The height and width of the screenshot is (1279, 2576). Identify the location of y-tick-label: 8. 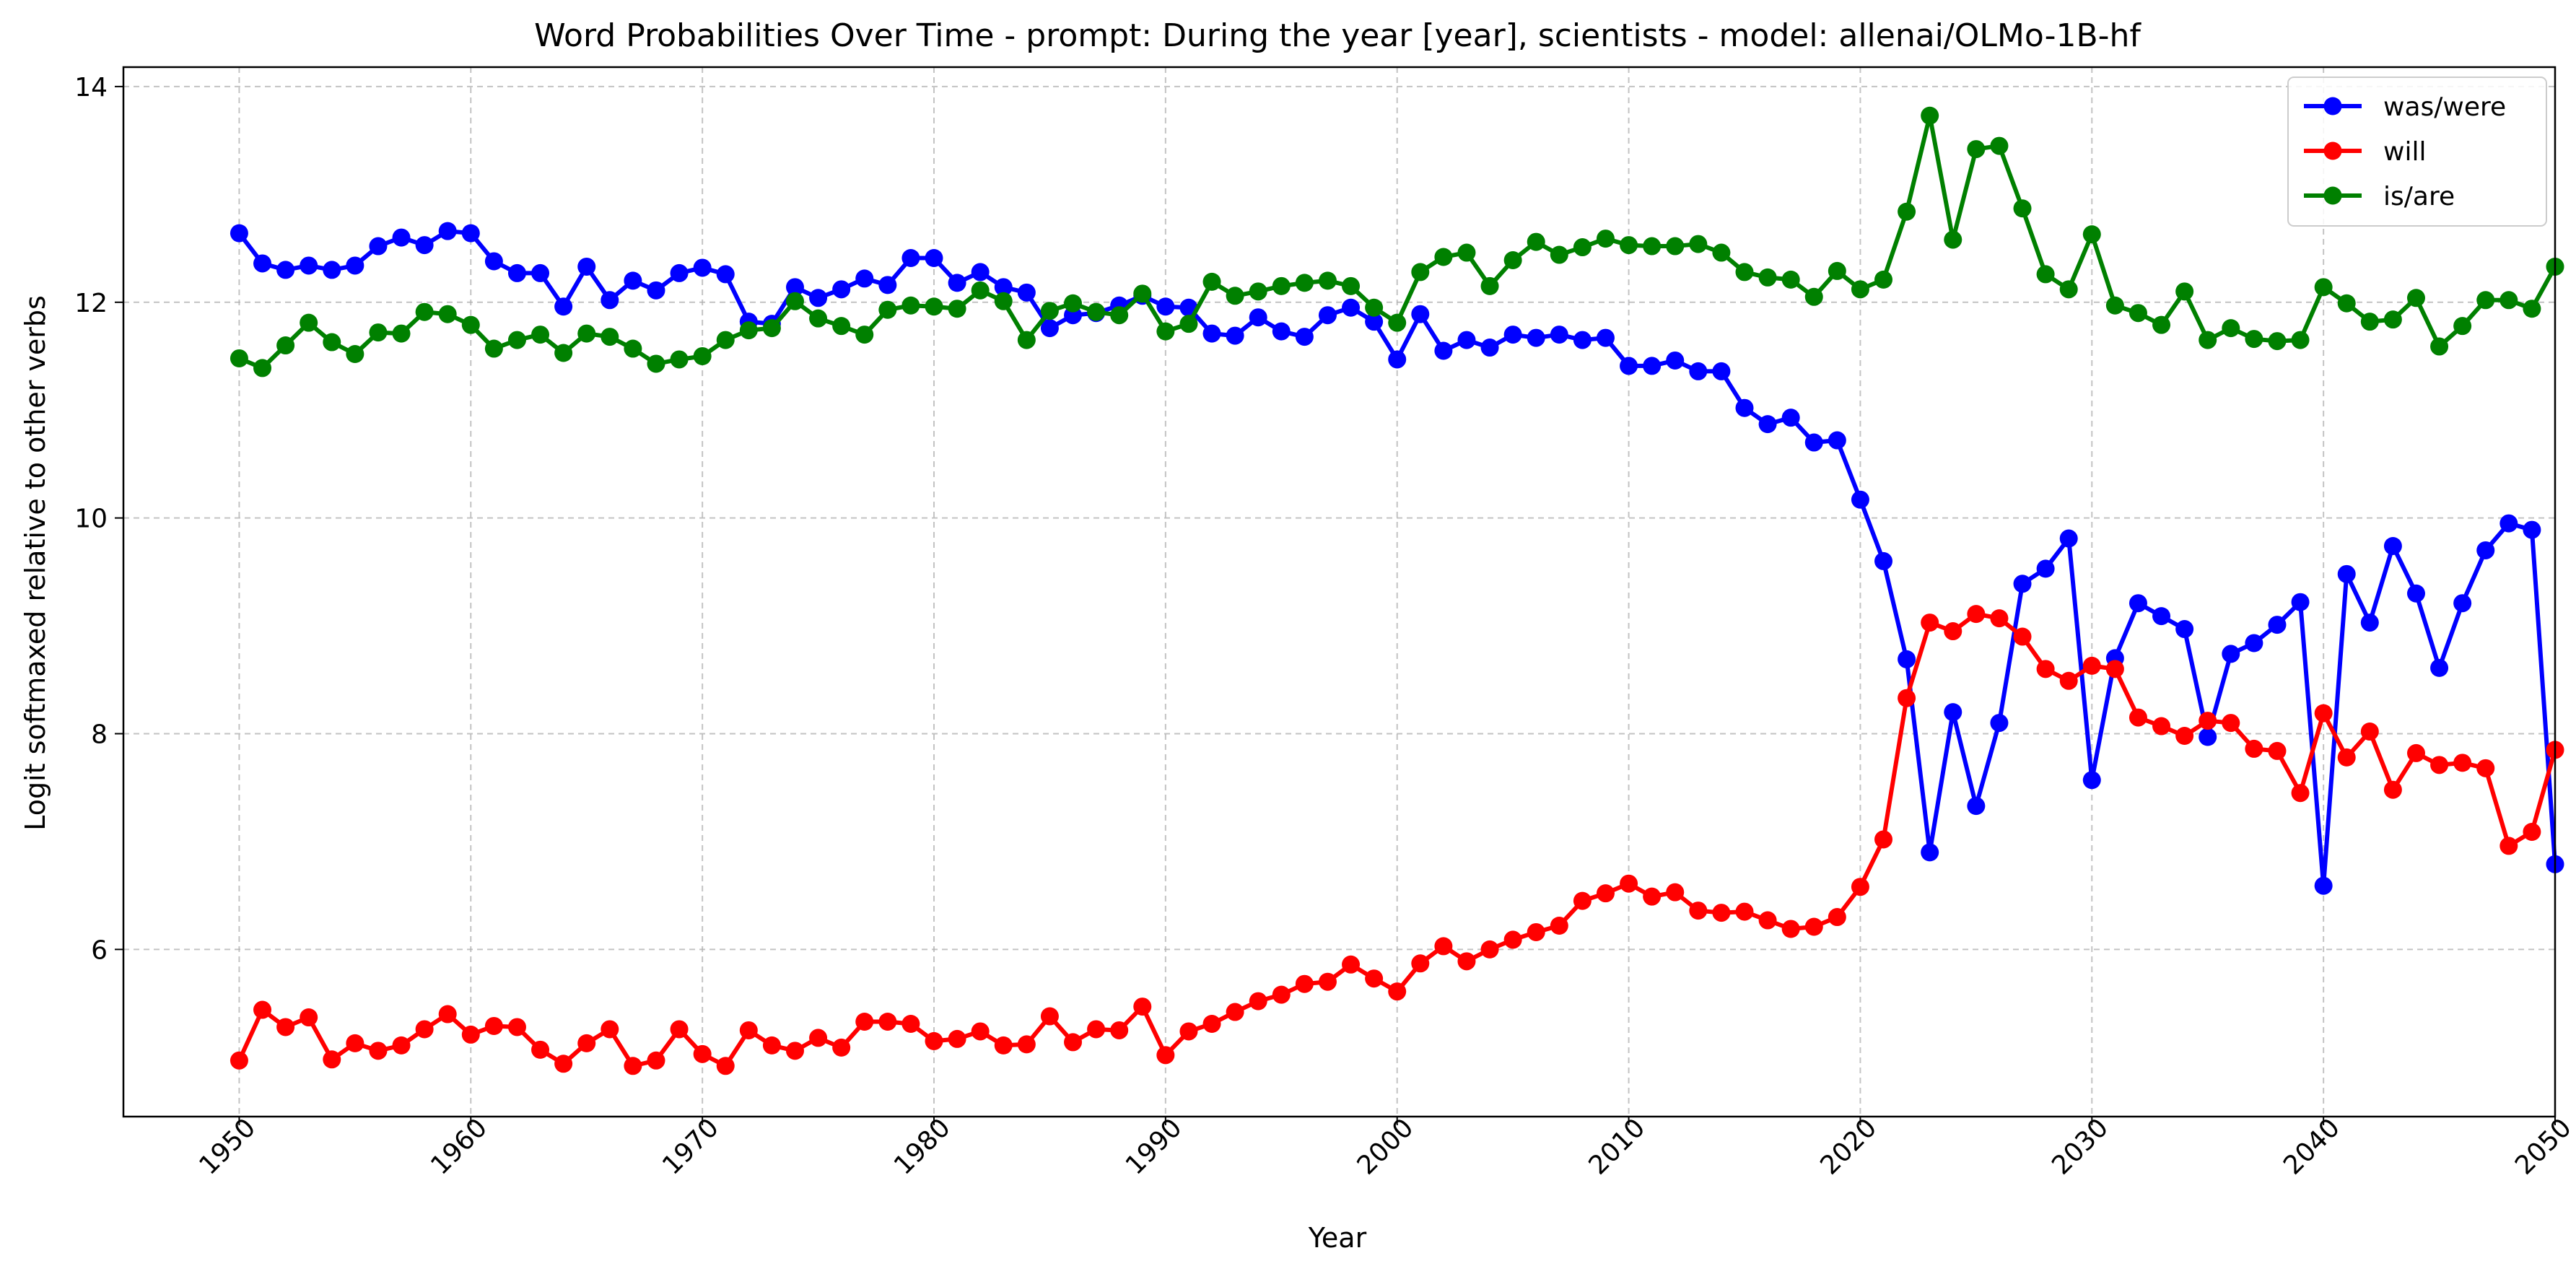
(99, 735).